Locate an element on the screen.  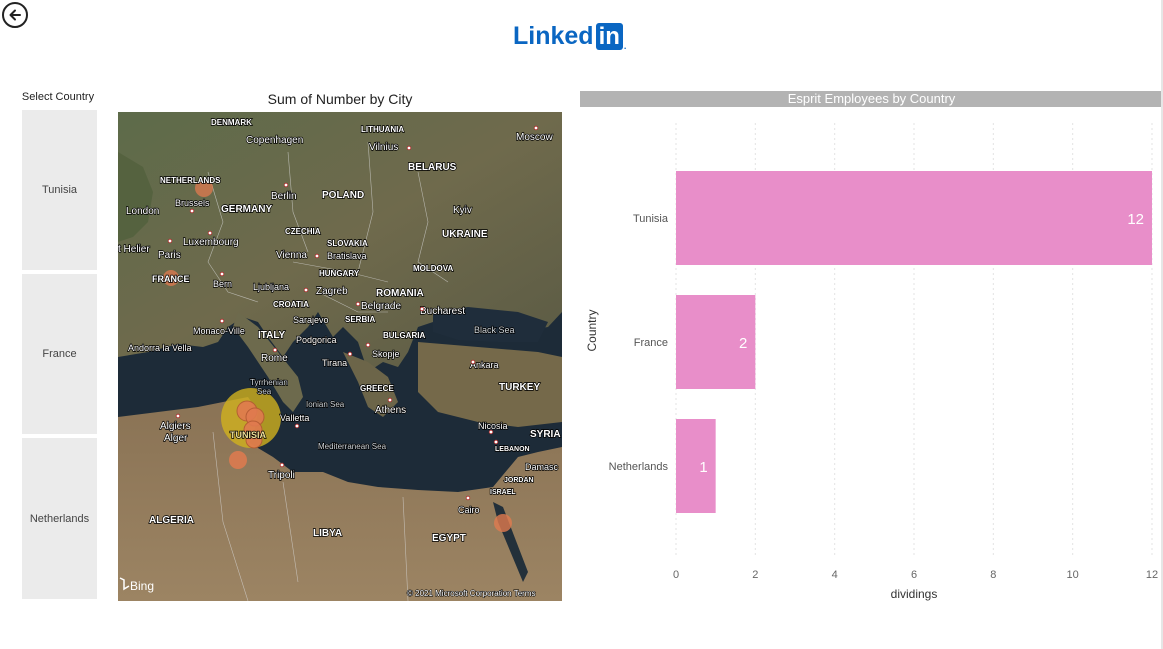
linkedin-logo: Linked in . is located at coordinates (569, 36).